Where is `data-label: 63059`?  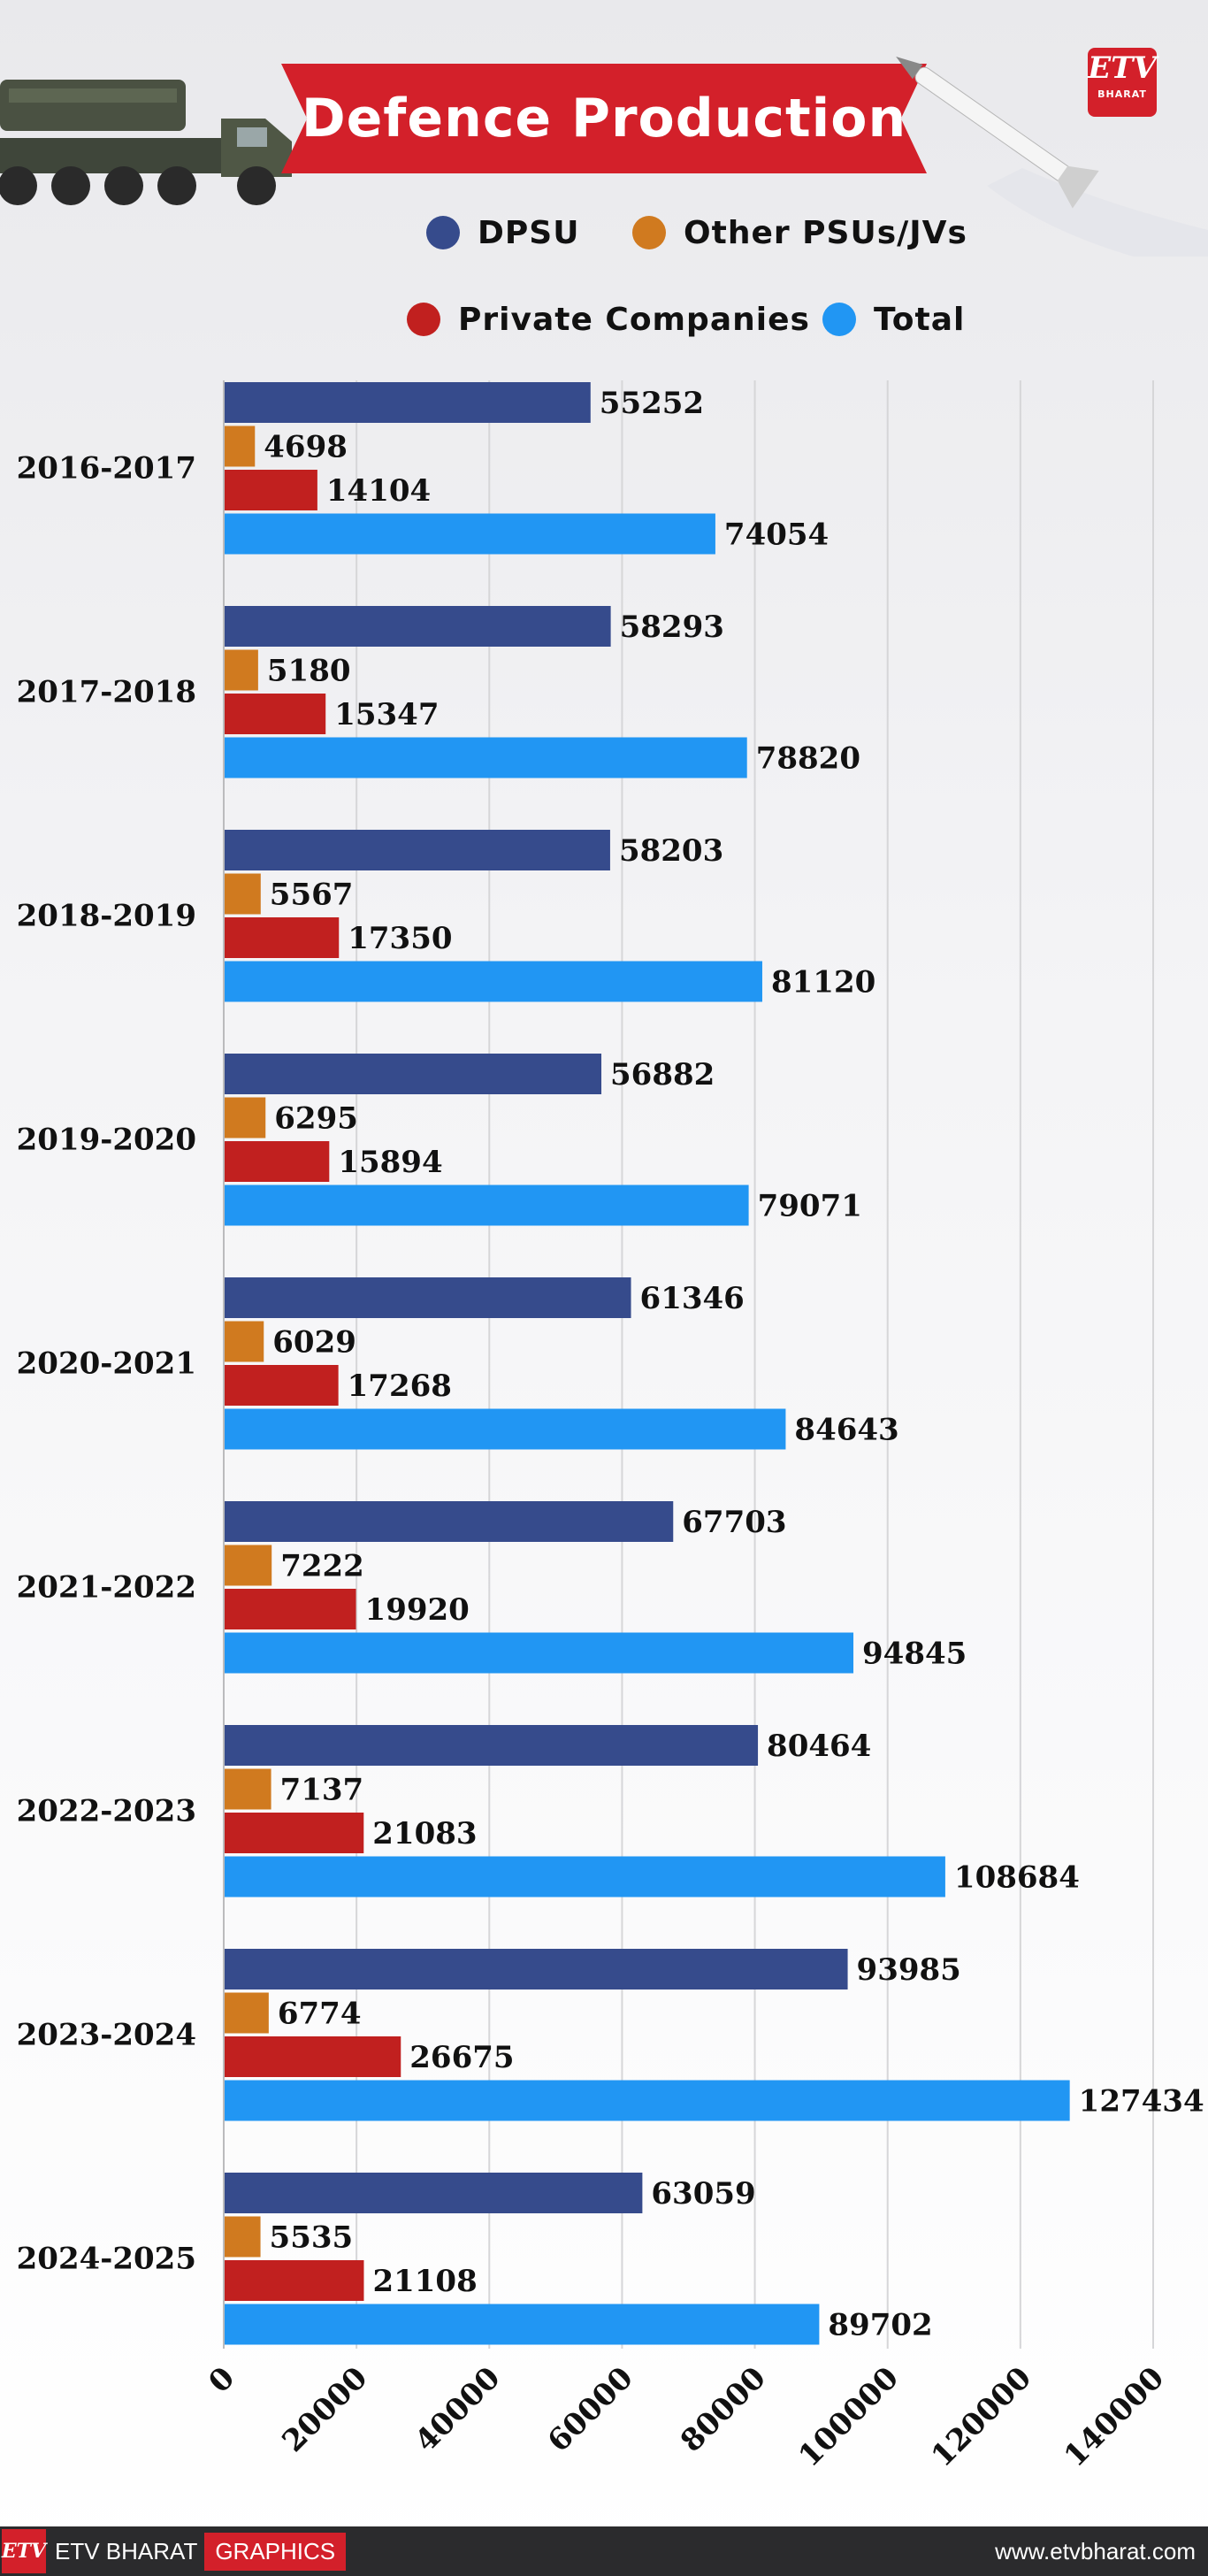
data-label: 63059 is located at coordinates (703, 2194).